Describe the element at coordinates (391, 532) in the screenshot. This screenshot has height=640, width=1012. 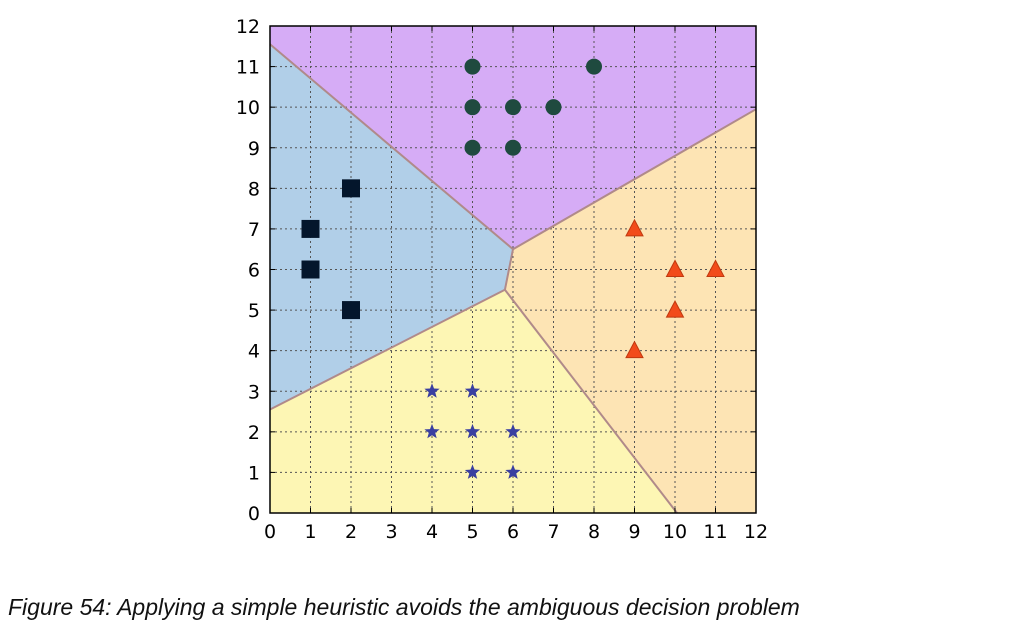
I see `x-tick-label: 3` at that location.